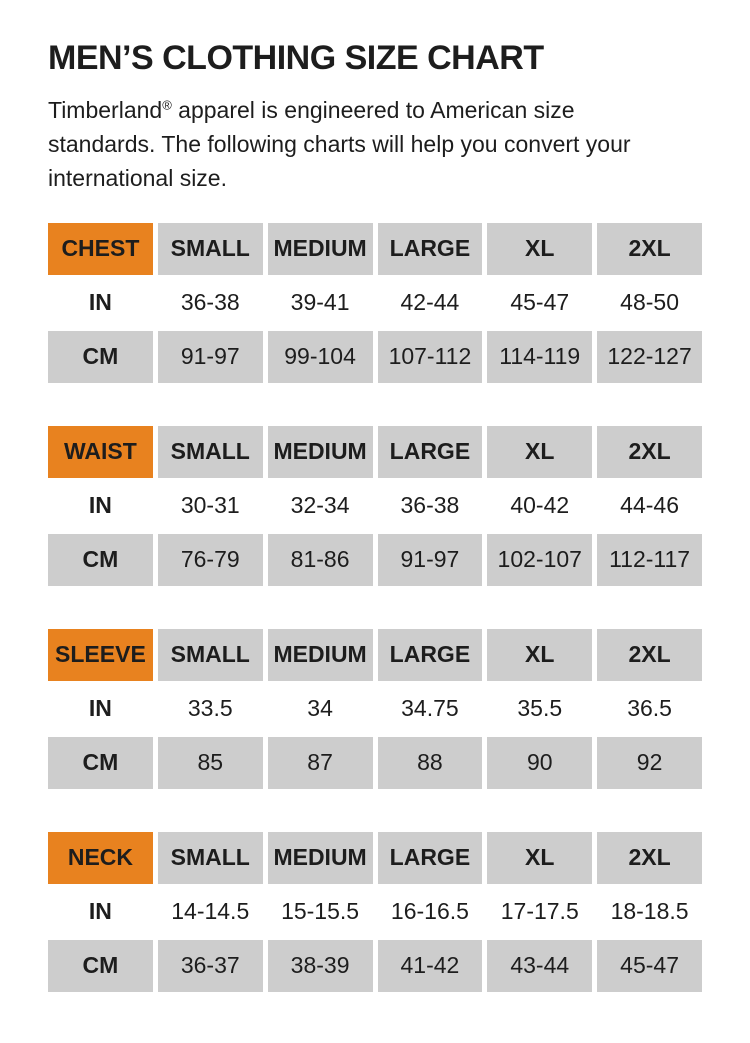 The image size is (750, 1043). Describe the element at coordinates (320, 911) in the screenshot. I see `size-value-cell: 15-15.5` at that location.